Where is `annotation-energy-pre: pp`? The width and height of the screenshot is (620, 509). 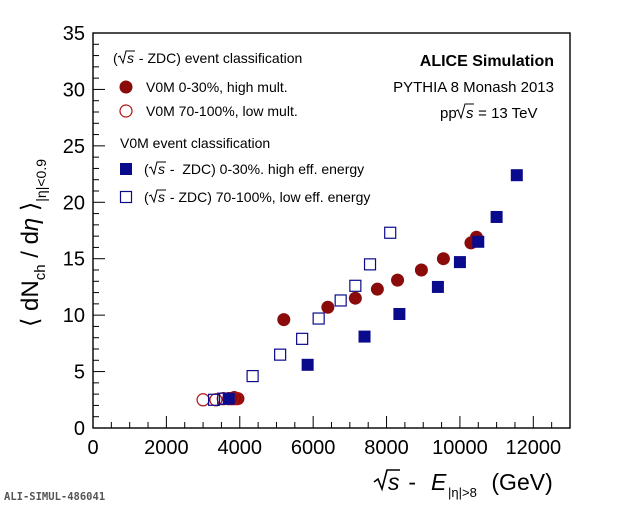 annotation-energy-pre: pp is located at coordinates (450, 113).